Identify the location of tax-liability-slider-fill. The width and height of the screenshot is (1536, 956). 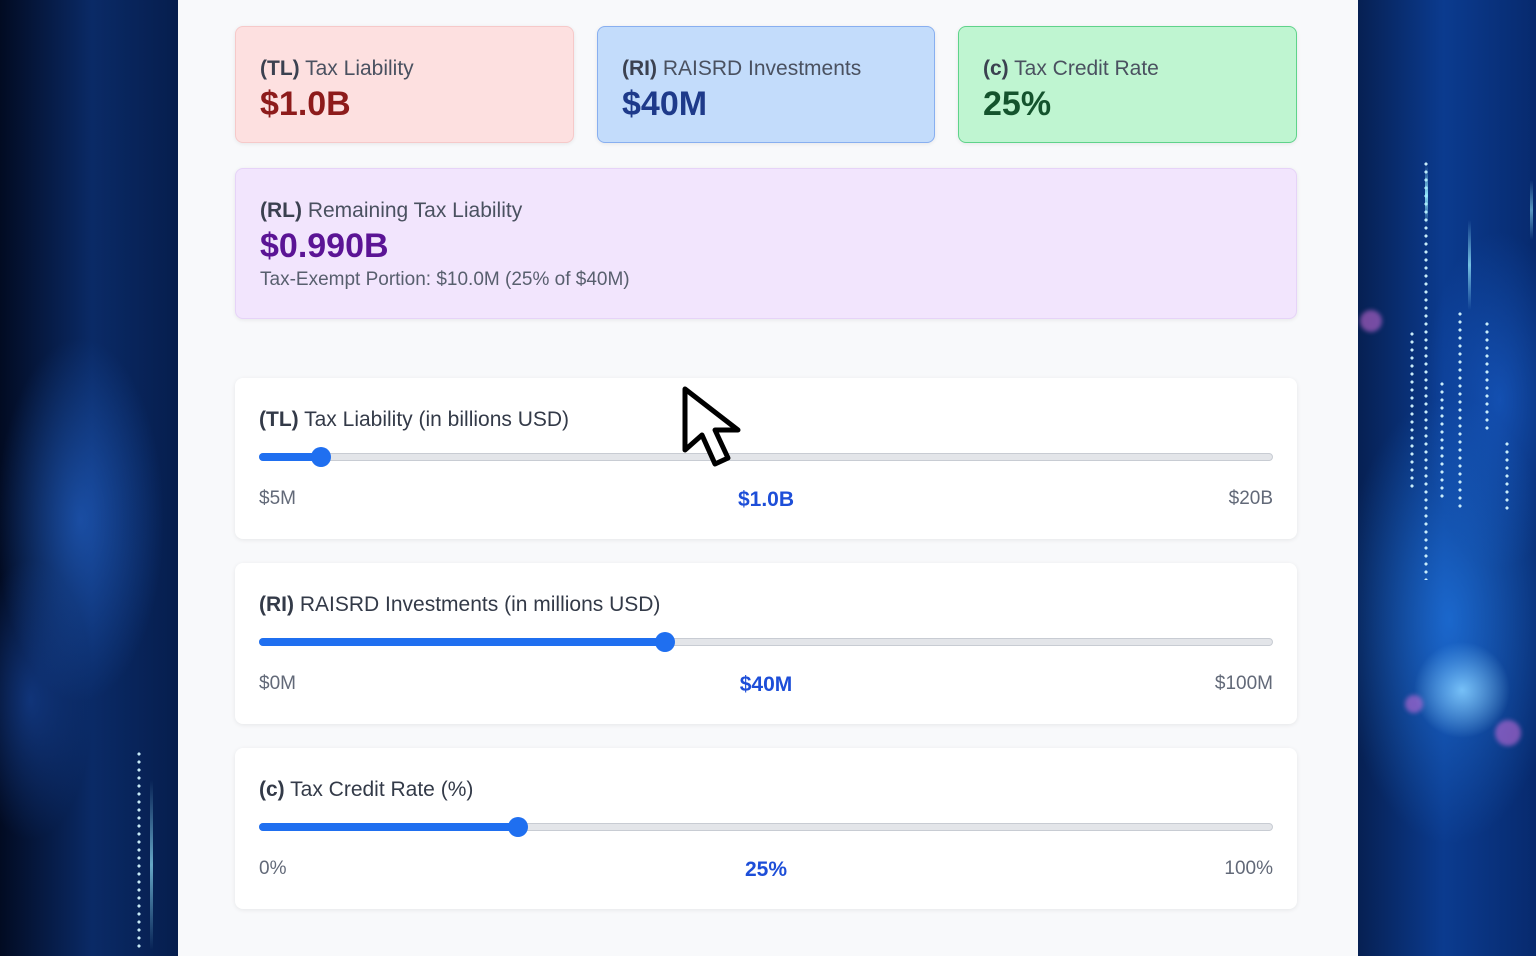
(289, 457).